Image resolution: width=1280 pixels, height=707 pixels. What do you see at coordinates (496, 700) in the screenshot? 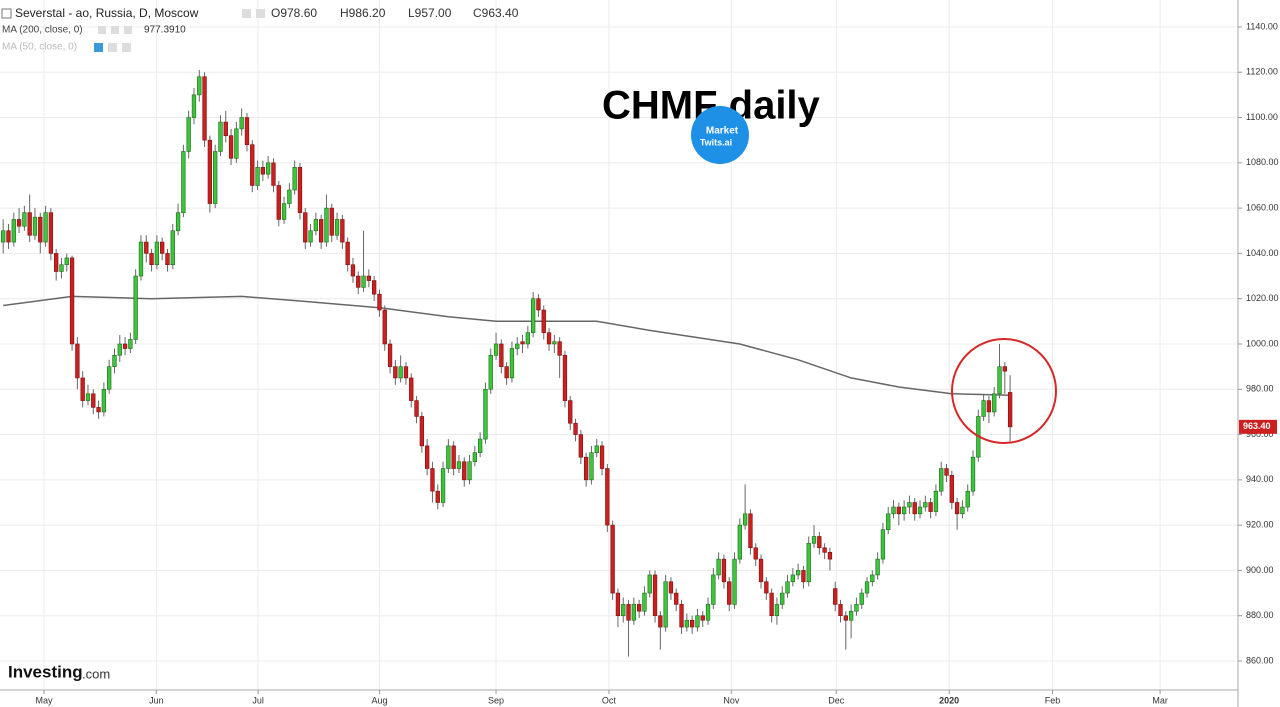
I see `x-tick-label: Sep` at bounding box center [496, 700].